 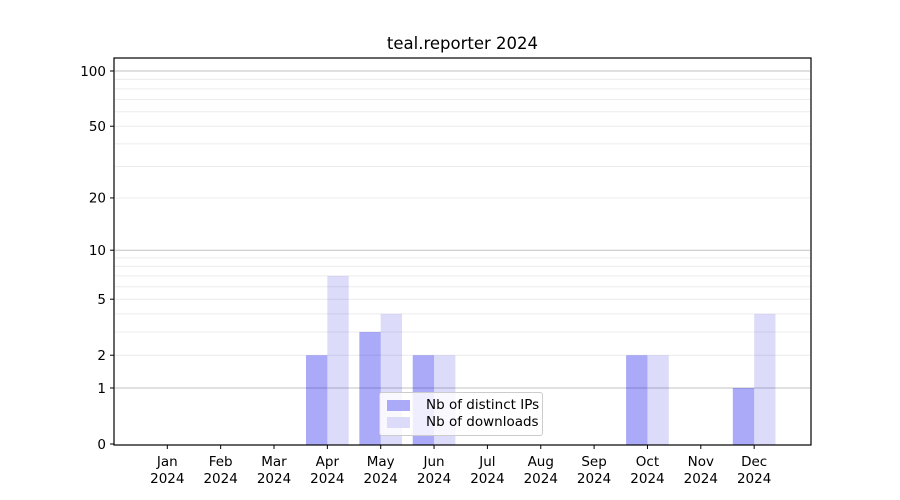 What do you see at coordinates (101, 445) in the screenshot?
I see `y-tick-label: 0` at bounding box center [101, 445].